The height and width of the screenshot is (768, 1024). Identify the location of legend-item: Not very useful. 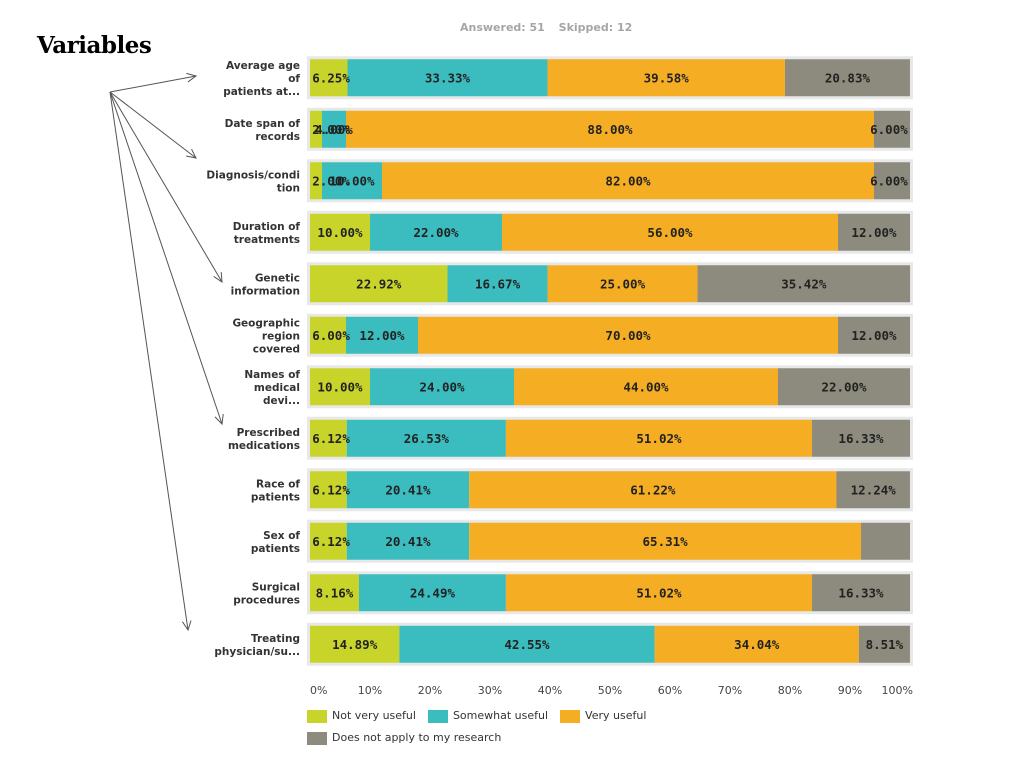
(361, 716).